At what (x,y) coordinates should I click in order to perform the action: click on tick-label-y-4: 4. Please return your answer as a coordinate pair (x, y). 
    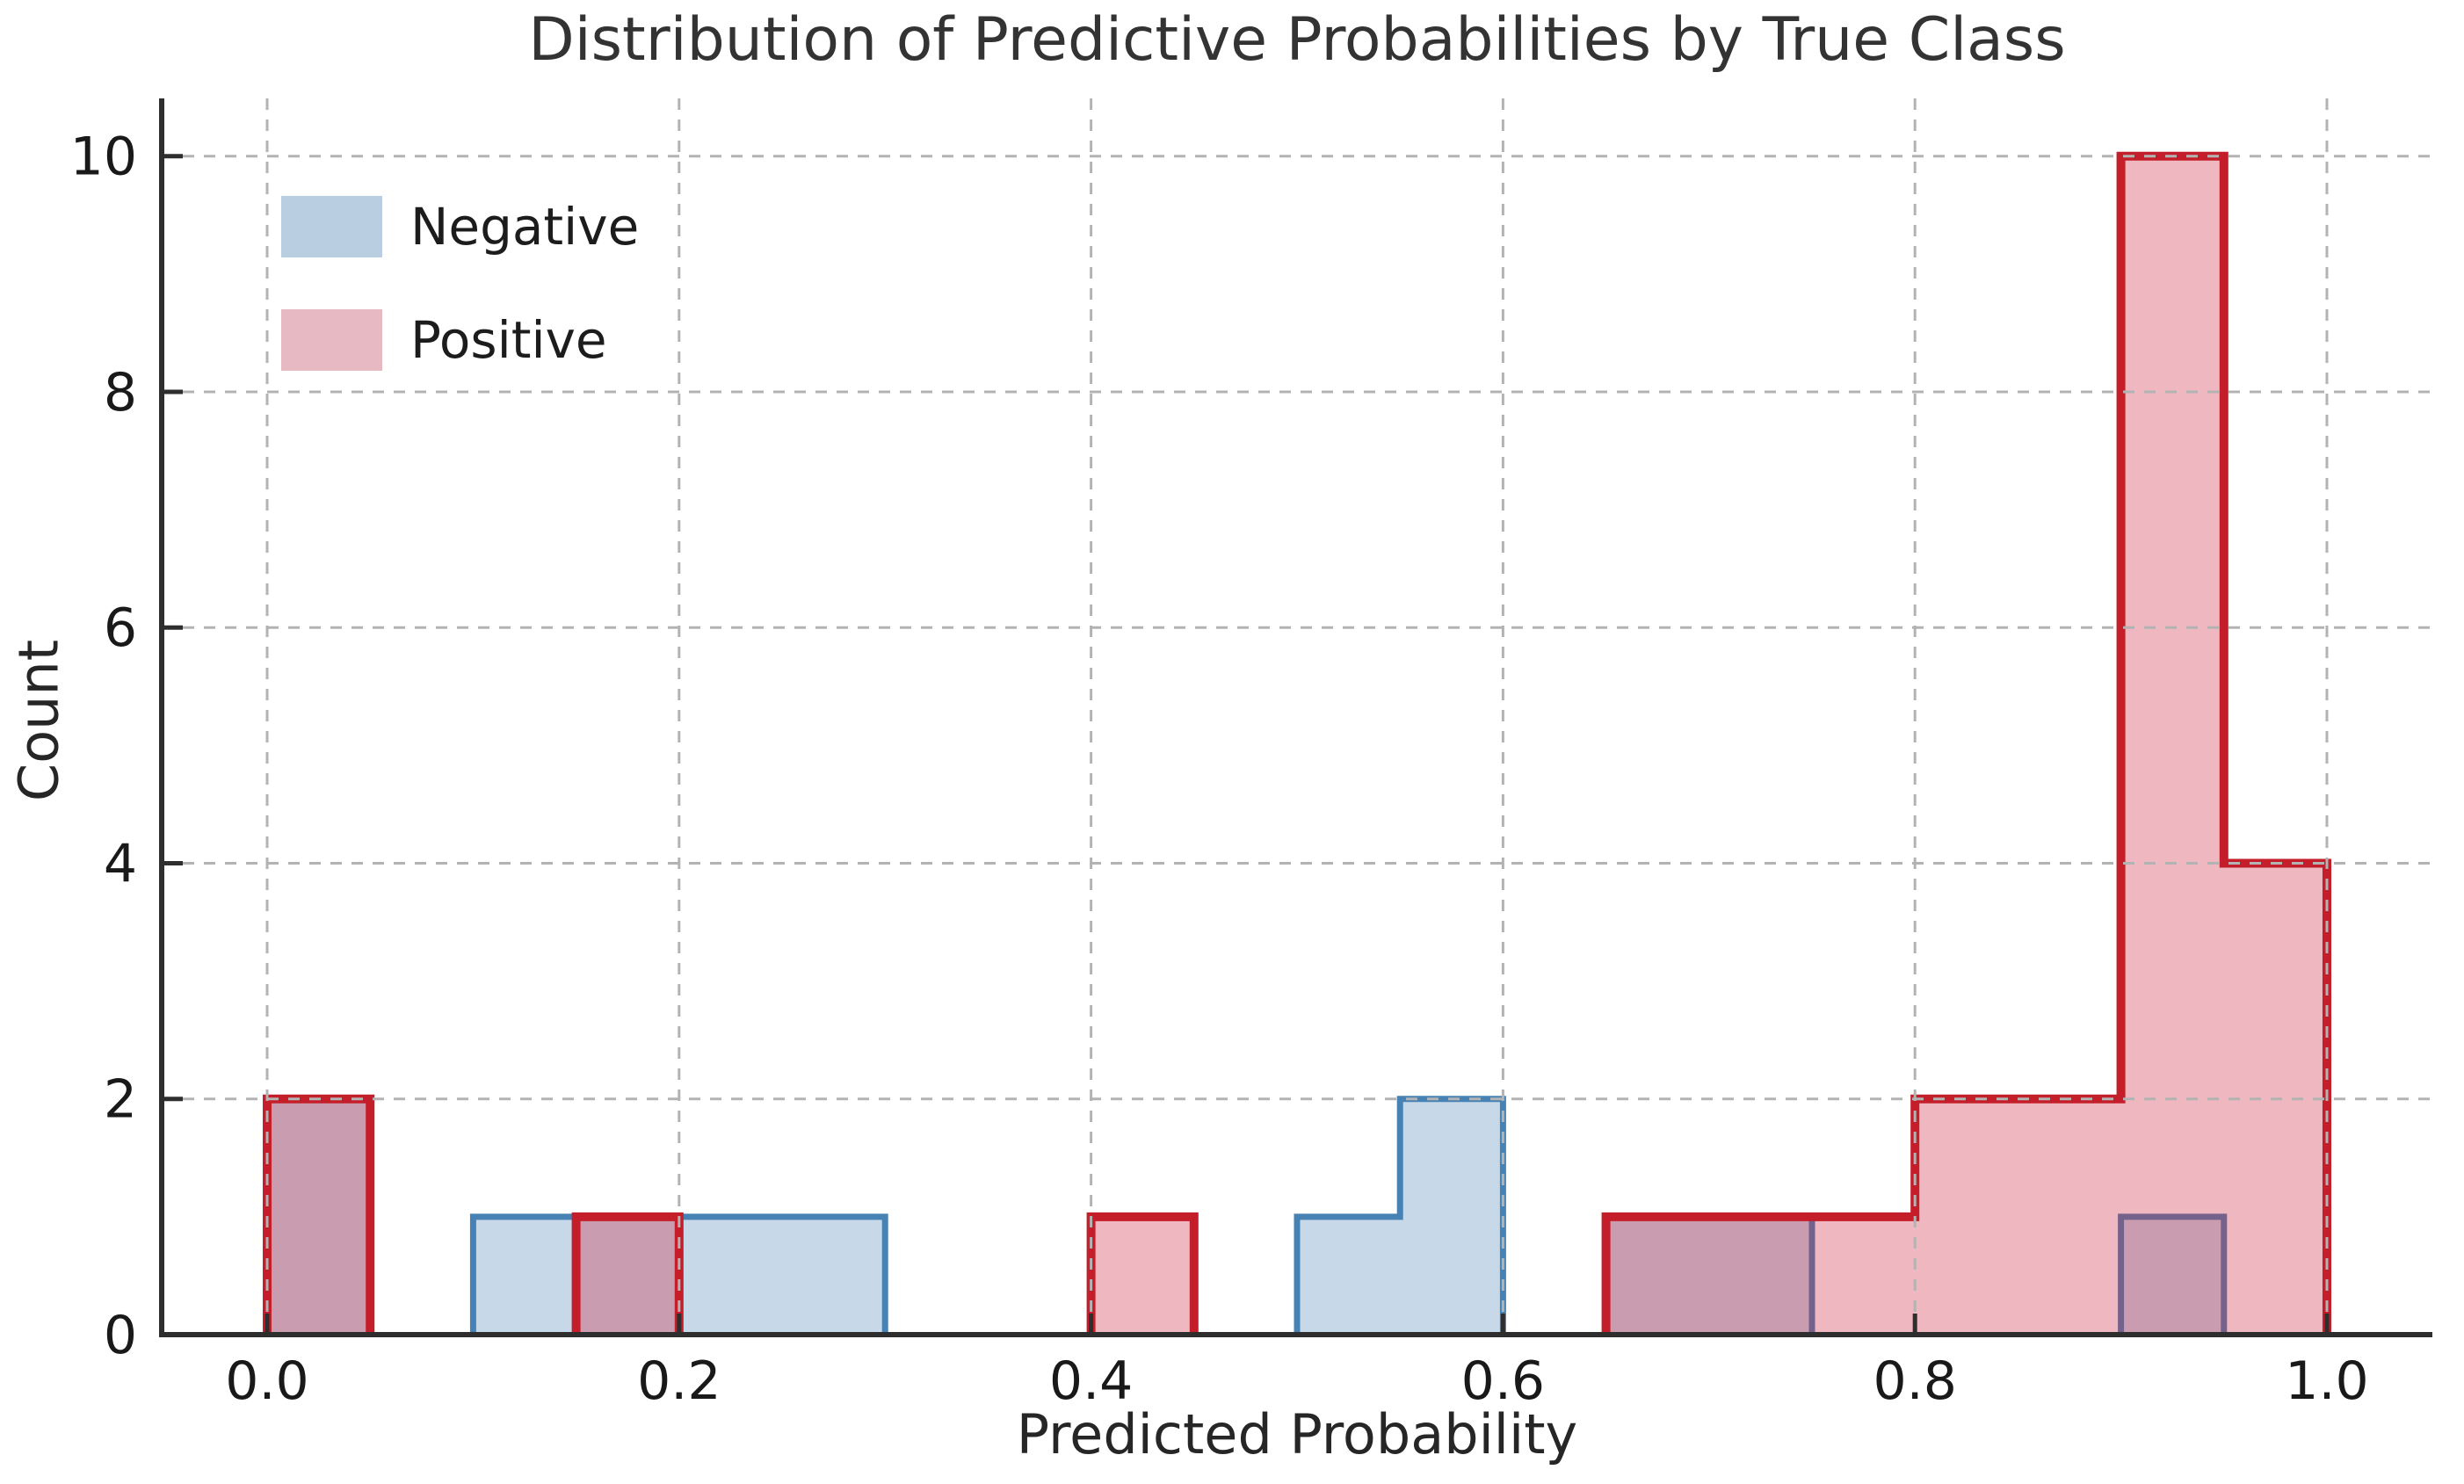
    Looking at the image, I should click on (120, 864).